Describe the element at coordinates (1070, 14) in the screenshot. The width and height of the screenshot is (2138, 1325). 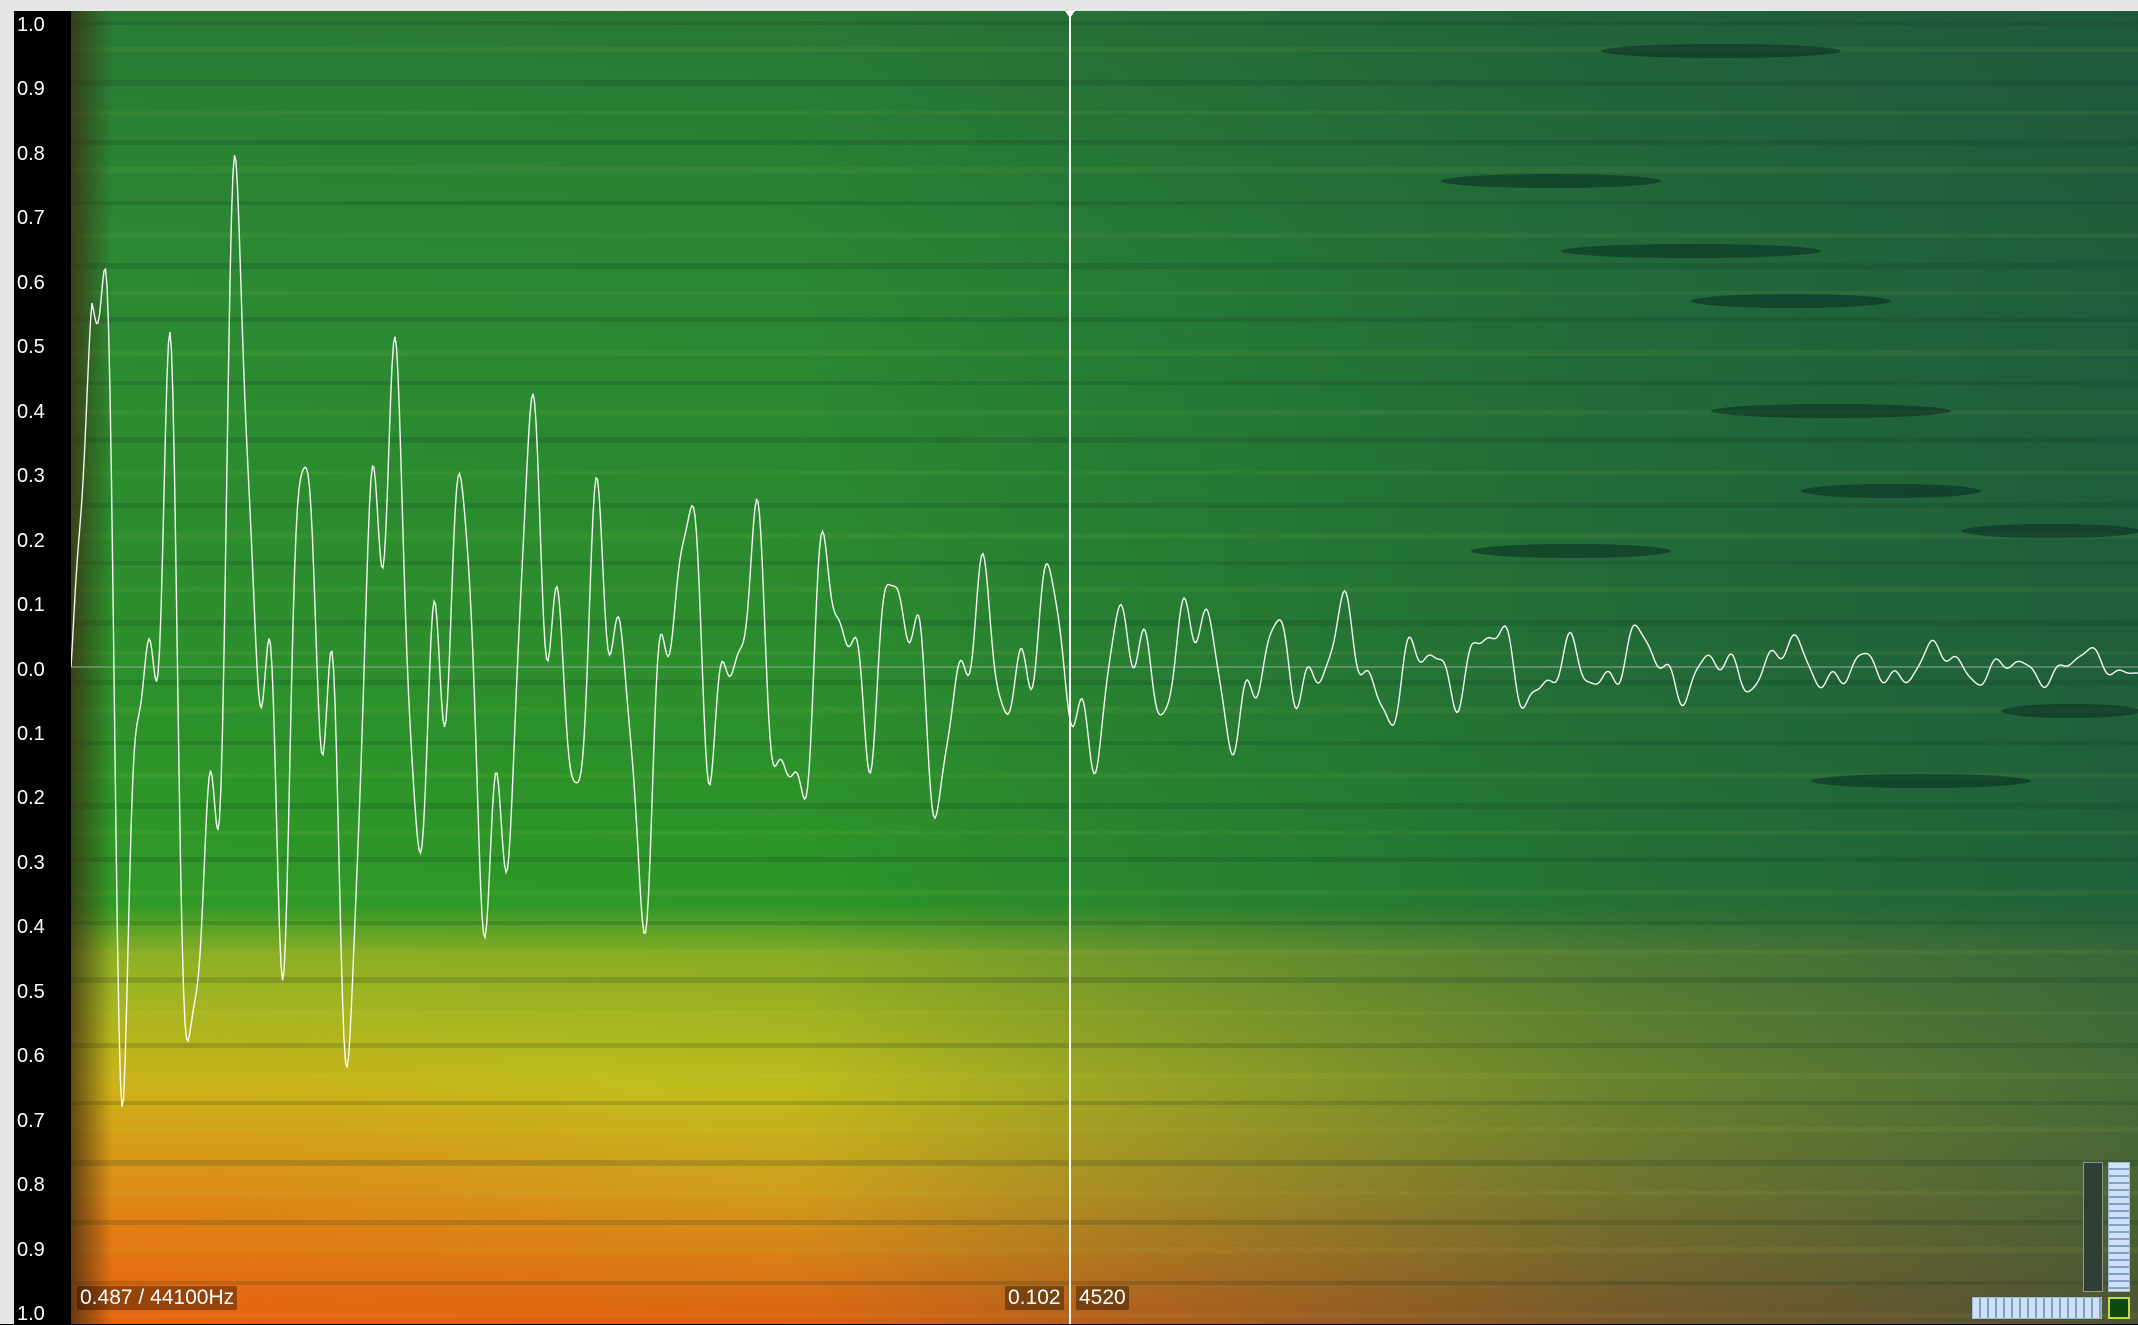
I see `cursor-top-marker` at that location.